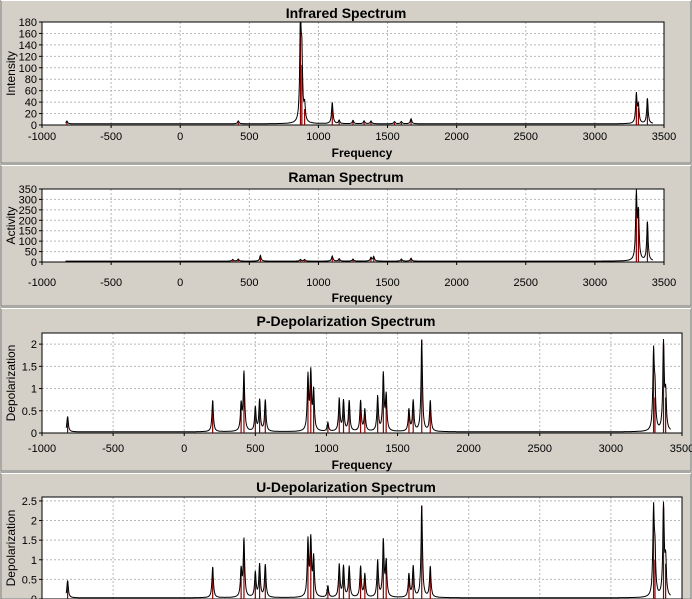  I want to click on y-tick-label: 50, so click(31, 253).